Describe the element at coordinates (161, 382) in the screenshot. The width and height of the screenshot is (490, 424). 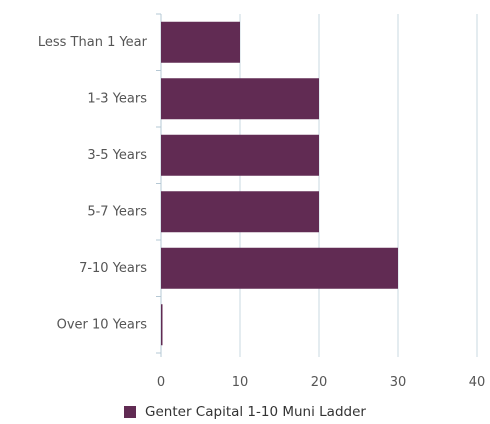
I see `x-tick-label: 0` at that location.